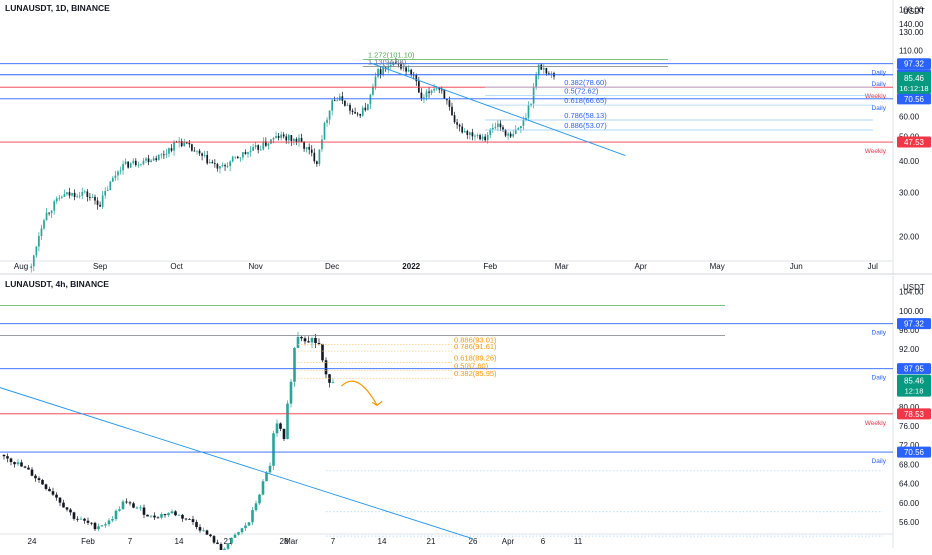 The height and width of the screenshot is (555, 932). I want to click on y-tick-label: 72.00, so click(909, 445).